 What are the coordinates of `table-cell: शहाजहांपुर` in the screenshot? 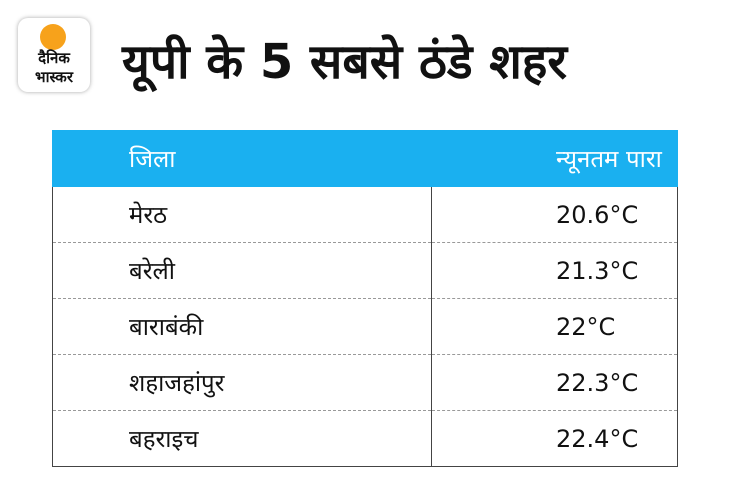 It's located at (242, 382).